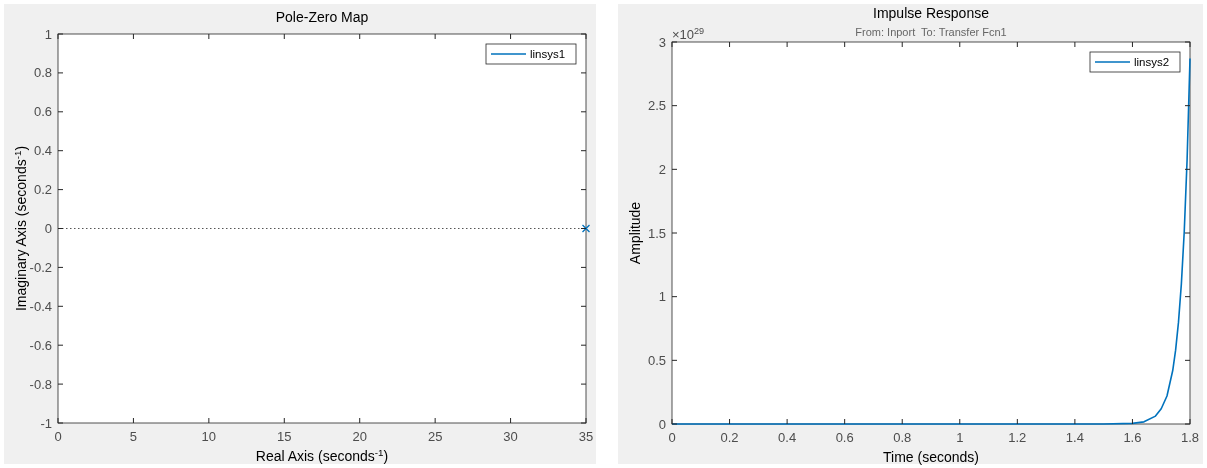  What do you see at coordinates (40, 267) in the screenshot?
I see `y-tick-label: -0.2` at bounding box center [40, 267].